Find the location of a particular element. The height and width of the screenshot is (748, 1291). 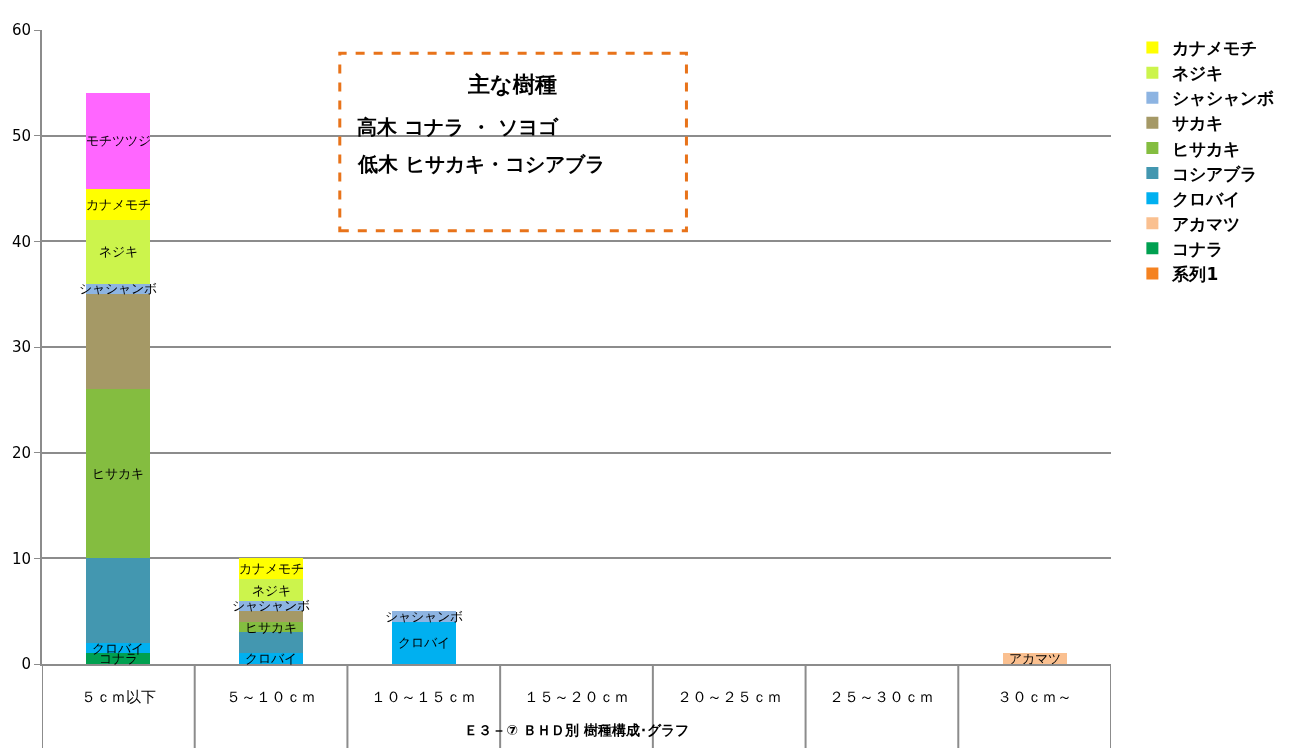

x-tick-label: ２５～３０ｃｍ is located at coordinates (882, 697).